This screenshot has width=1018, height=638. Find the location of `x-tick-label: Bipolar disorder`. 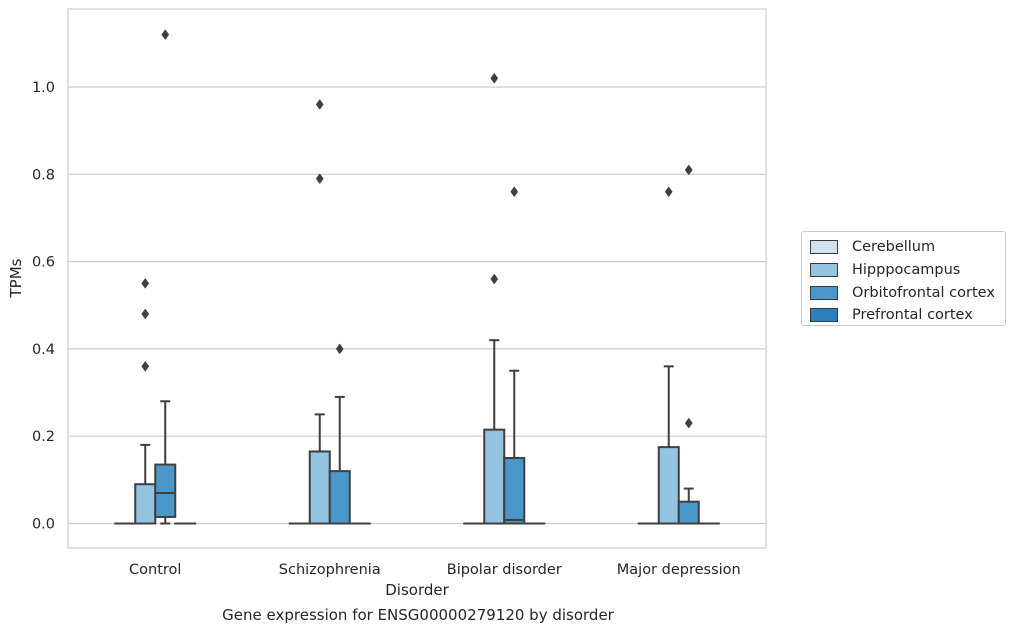

x-tick-label: Bipolar disorder is located at coordinates (504, 570).